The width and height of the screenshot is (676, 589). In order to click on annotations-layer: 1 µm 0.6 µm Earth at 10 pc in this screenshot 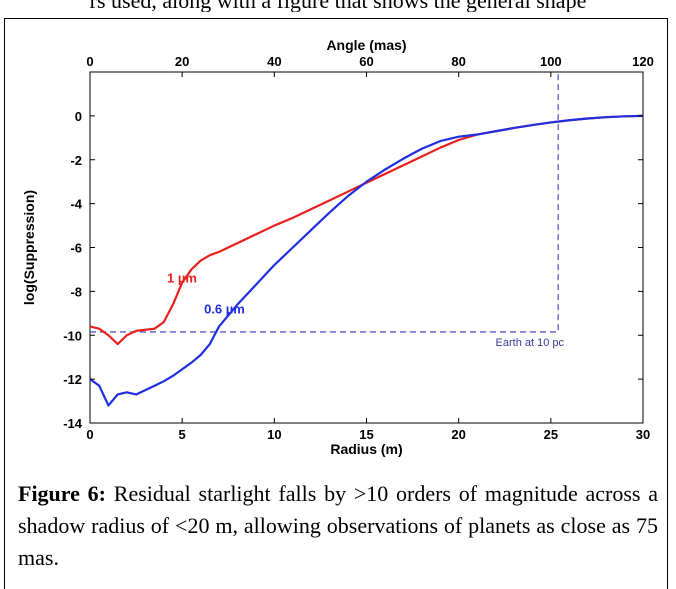, I will do `click(366, 310)`.